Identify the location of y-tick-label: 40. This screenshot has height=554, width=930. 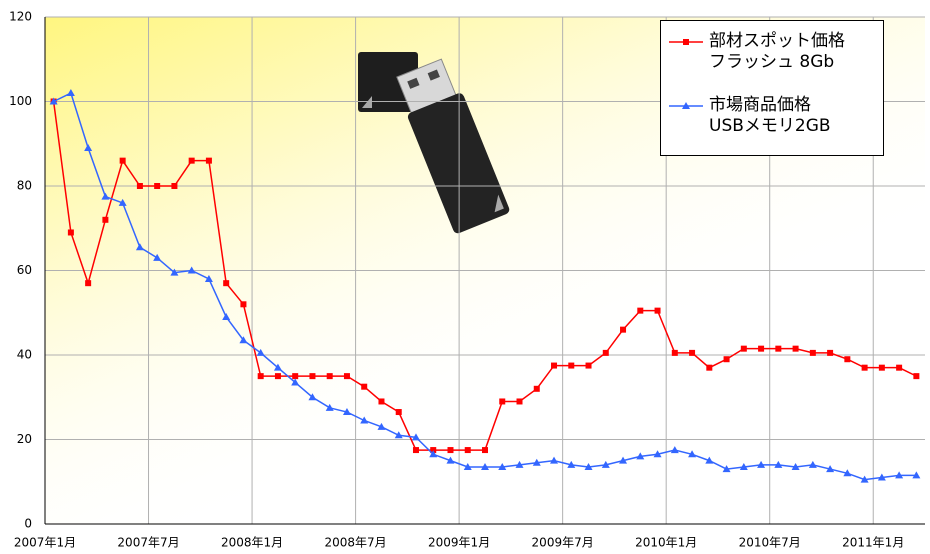
(24, 355).